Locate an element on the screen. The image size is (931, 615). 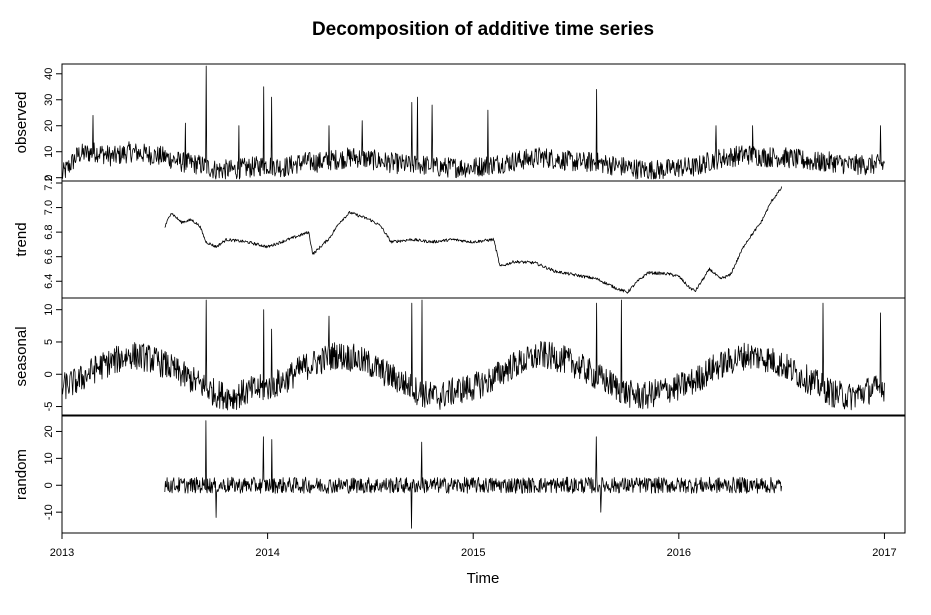
panel-label-observed: observed is located at coordinates (21, 123).